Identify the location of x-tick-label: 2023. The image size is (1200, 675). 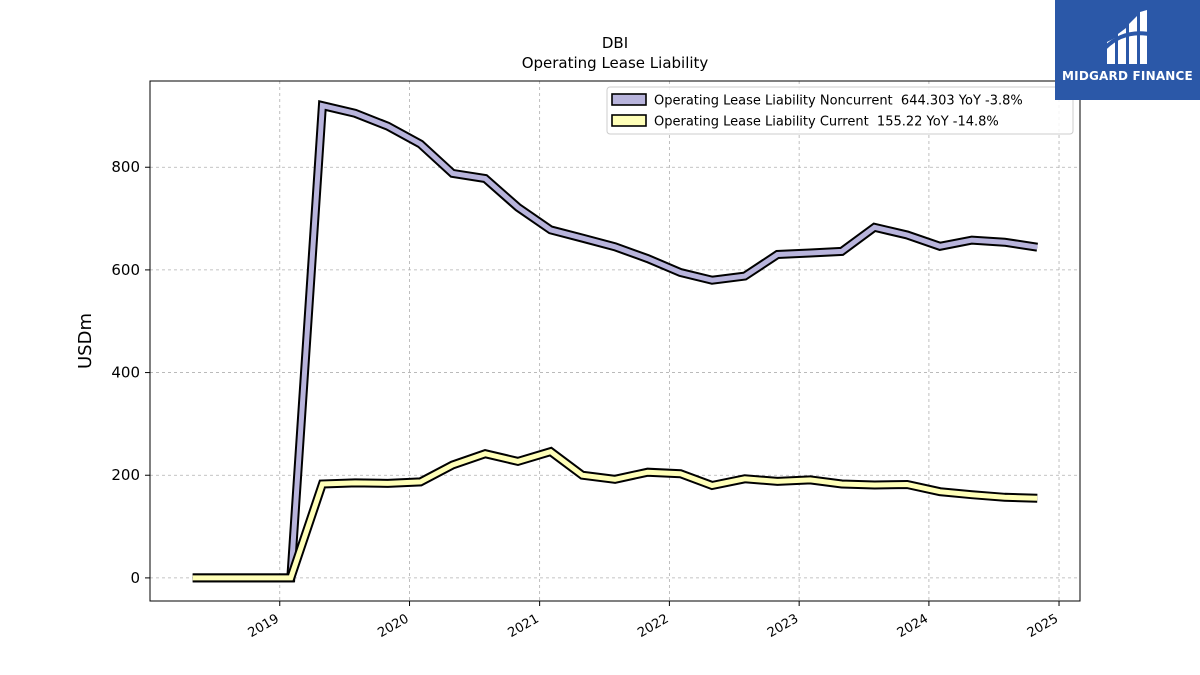
(783, 626).